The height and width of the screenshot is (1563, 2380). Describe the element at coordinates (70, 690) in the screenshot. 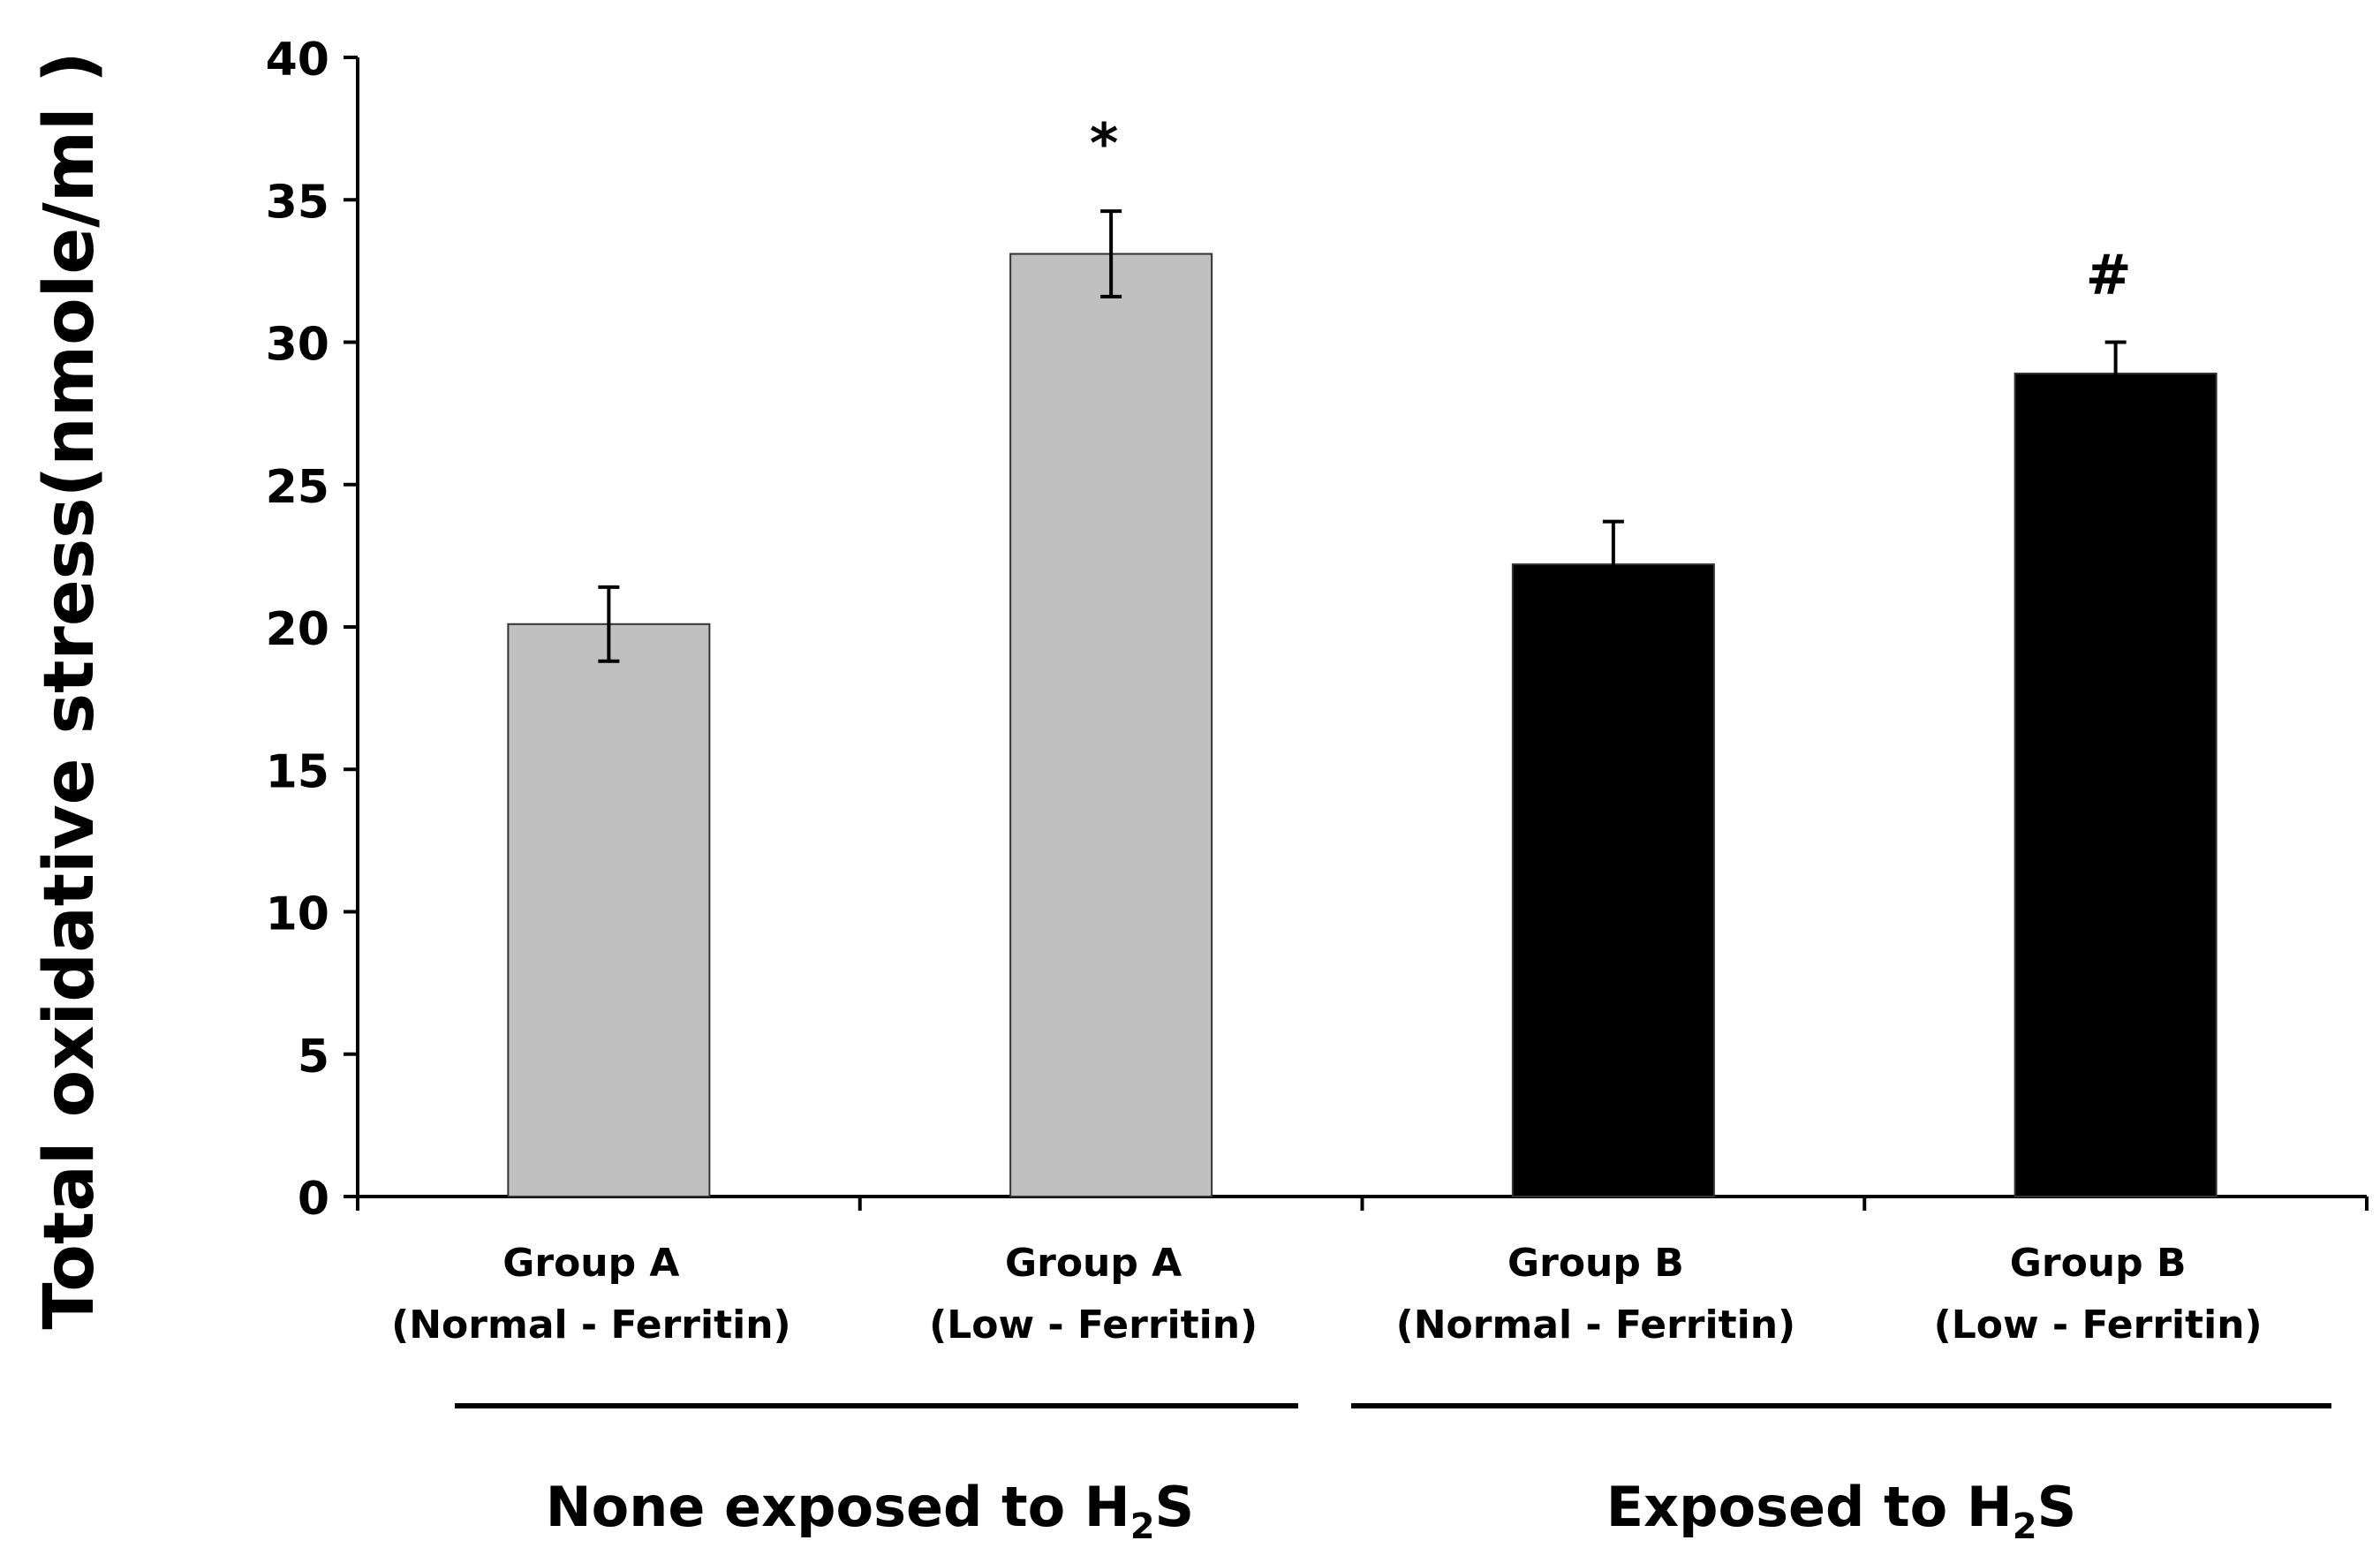

I see `y-axis-label: Total oxidative stress(nmole/ml )` at that location.